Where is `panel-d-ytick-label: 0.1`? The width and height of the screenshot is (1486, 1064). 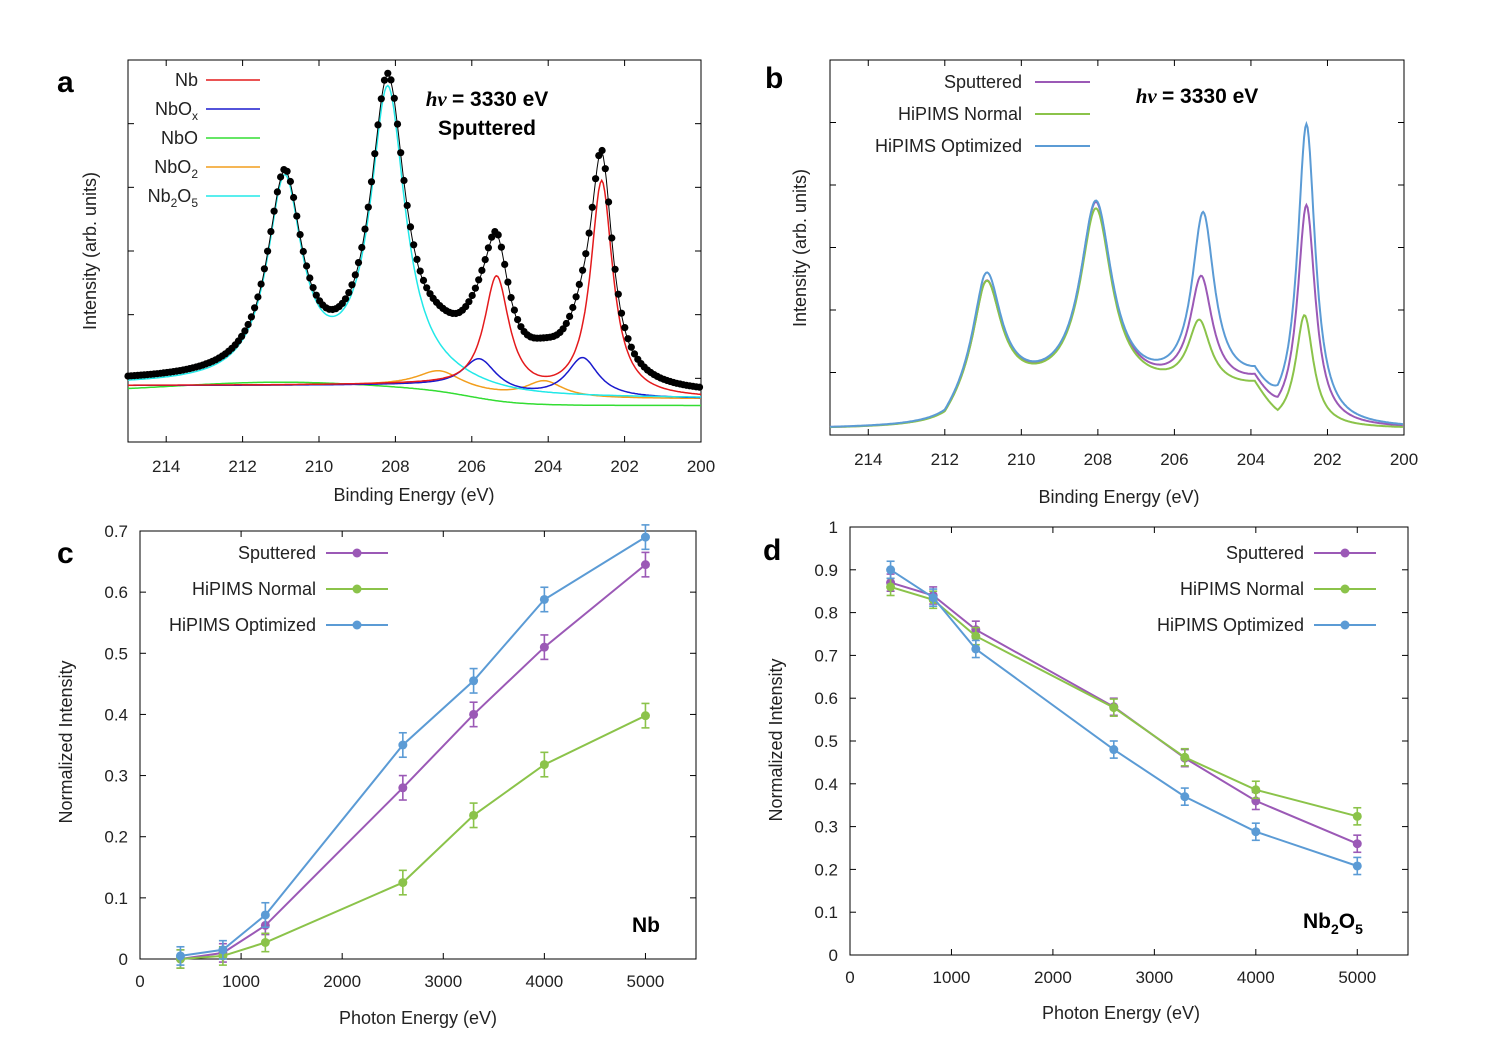
panel-d-ytick-label: 0.1 is located at coordinates (826, 912).